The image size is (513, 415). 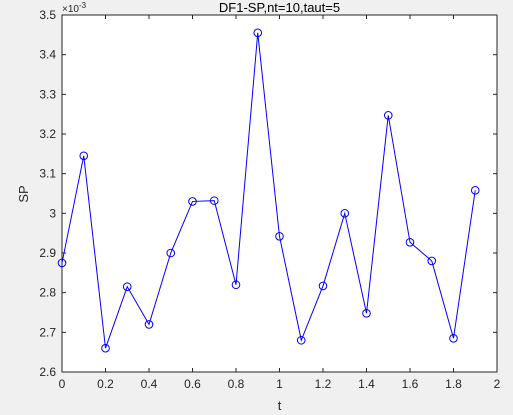 I want to click on y-tick-label: 2.7, so click(x=47, y=332).